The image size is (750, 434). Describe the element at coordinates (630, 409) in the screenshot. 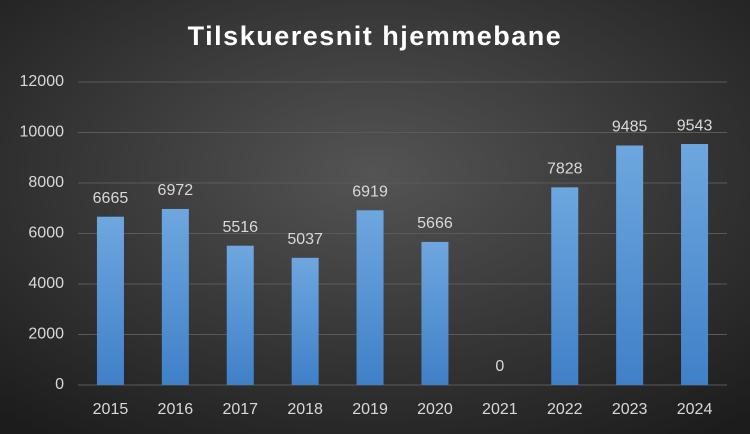

I see `x-tick-label: 2023` at that location.